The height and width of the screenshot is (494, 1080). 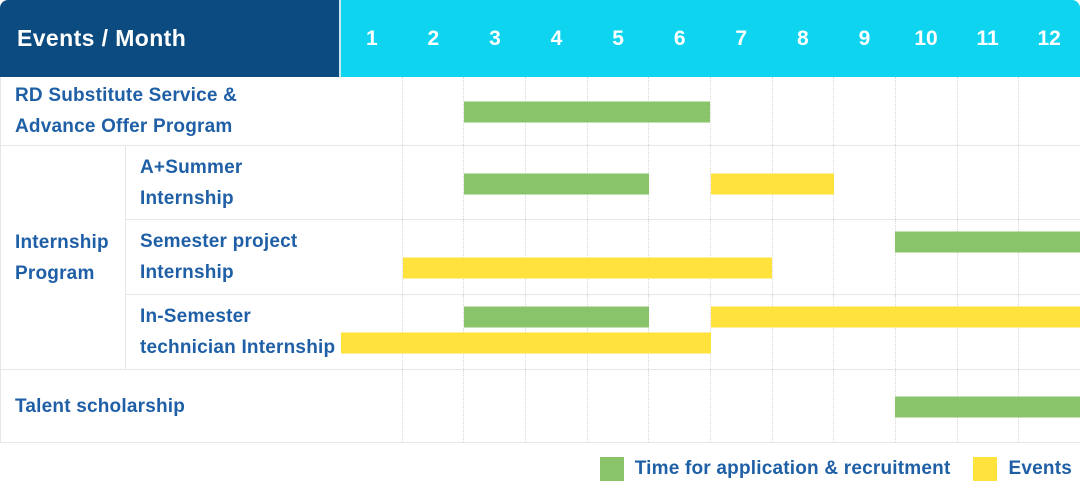 What do you see at coordinates (926, 38) in the screenshot?
I see `month-label-10: 10` at bounding box center [926, 38].